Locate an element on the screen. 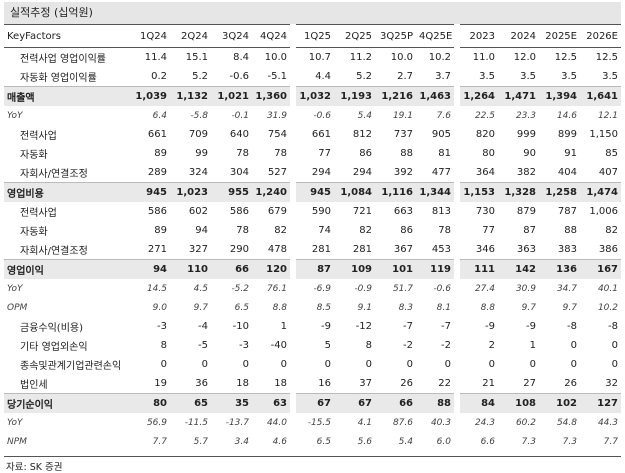 Image resolution: width=625 pixels, height=473 pixels. source-note: 자료: SK 증권 is located at coordinates (312, 464).